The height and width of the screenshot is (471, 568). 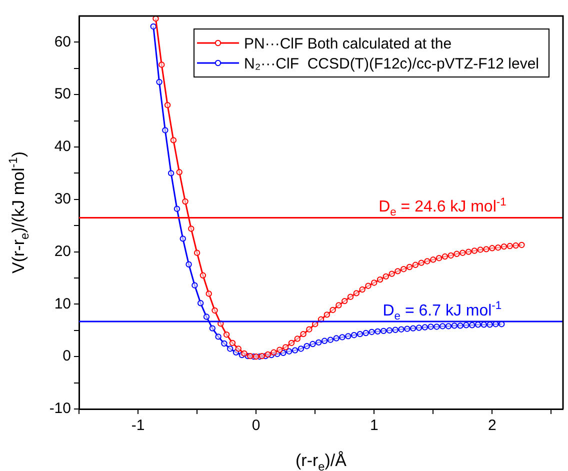 I want to click on y-axis-title: V(r-re)/(kJ mol-1), so click(x=19, y=212).